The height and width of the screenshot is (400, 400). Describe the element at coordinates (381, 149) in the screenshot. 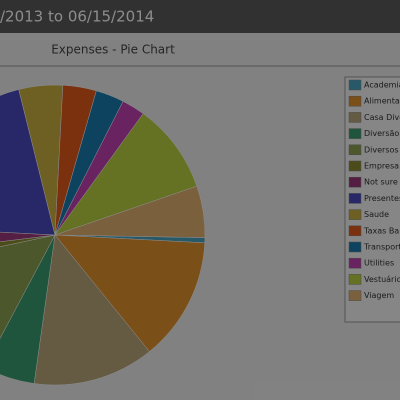

I see `legend-label: Diversos` at that location.